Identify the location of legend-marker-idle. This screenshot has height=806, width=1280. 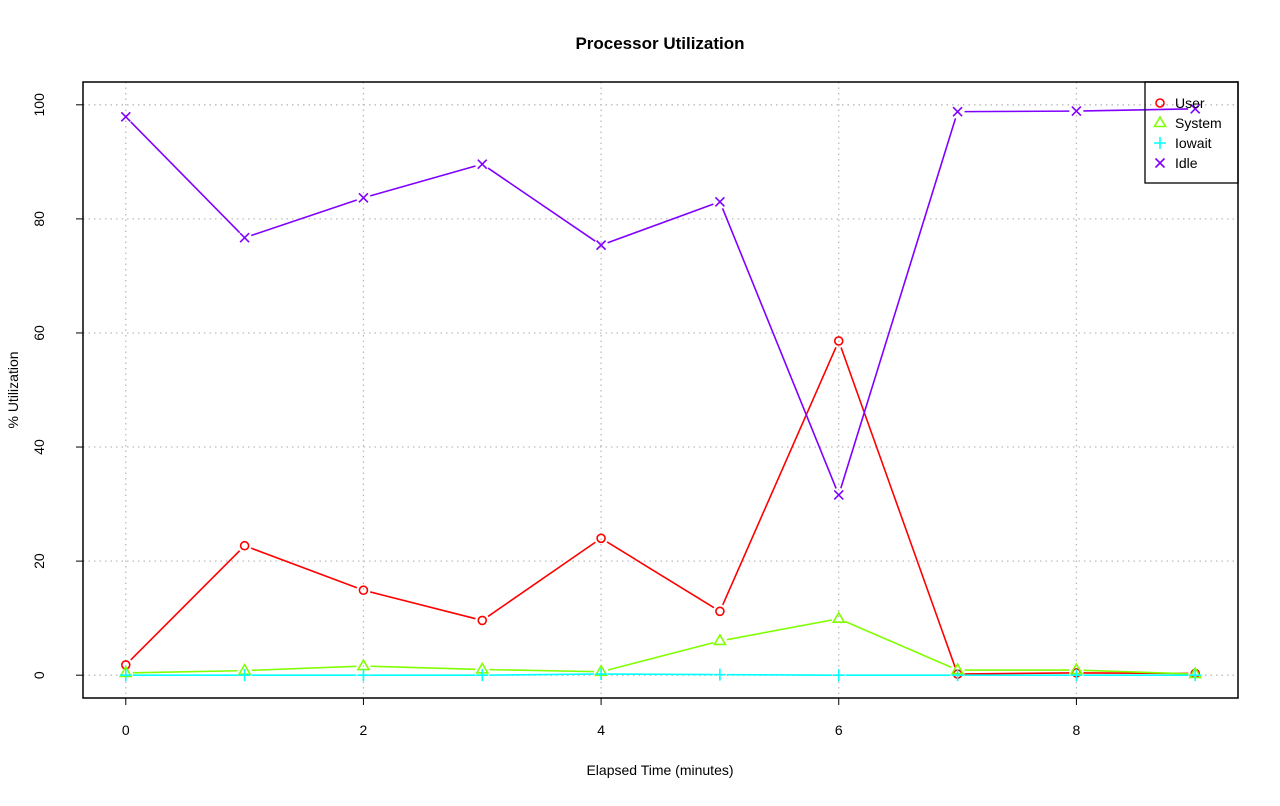
(1160, 163).